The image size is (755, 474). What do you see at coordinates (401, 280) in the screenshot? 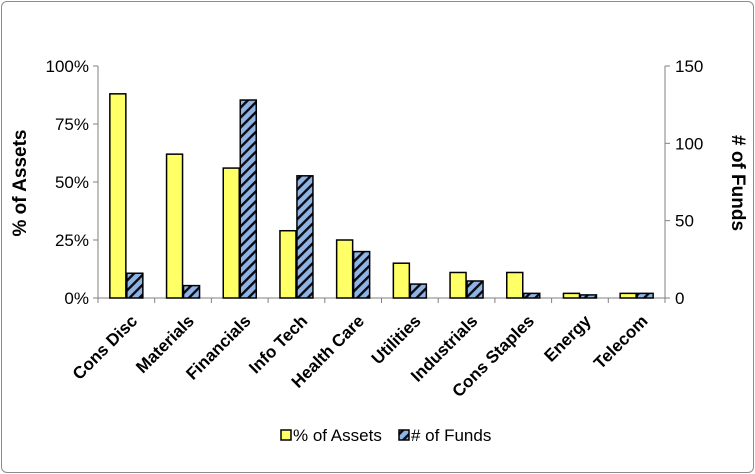
I see `bar-assets-utilities` at bounding box center [401, 280].